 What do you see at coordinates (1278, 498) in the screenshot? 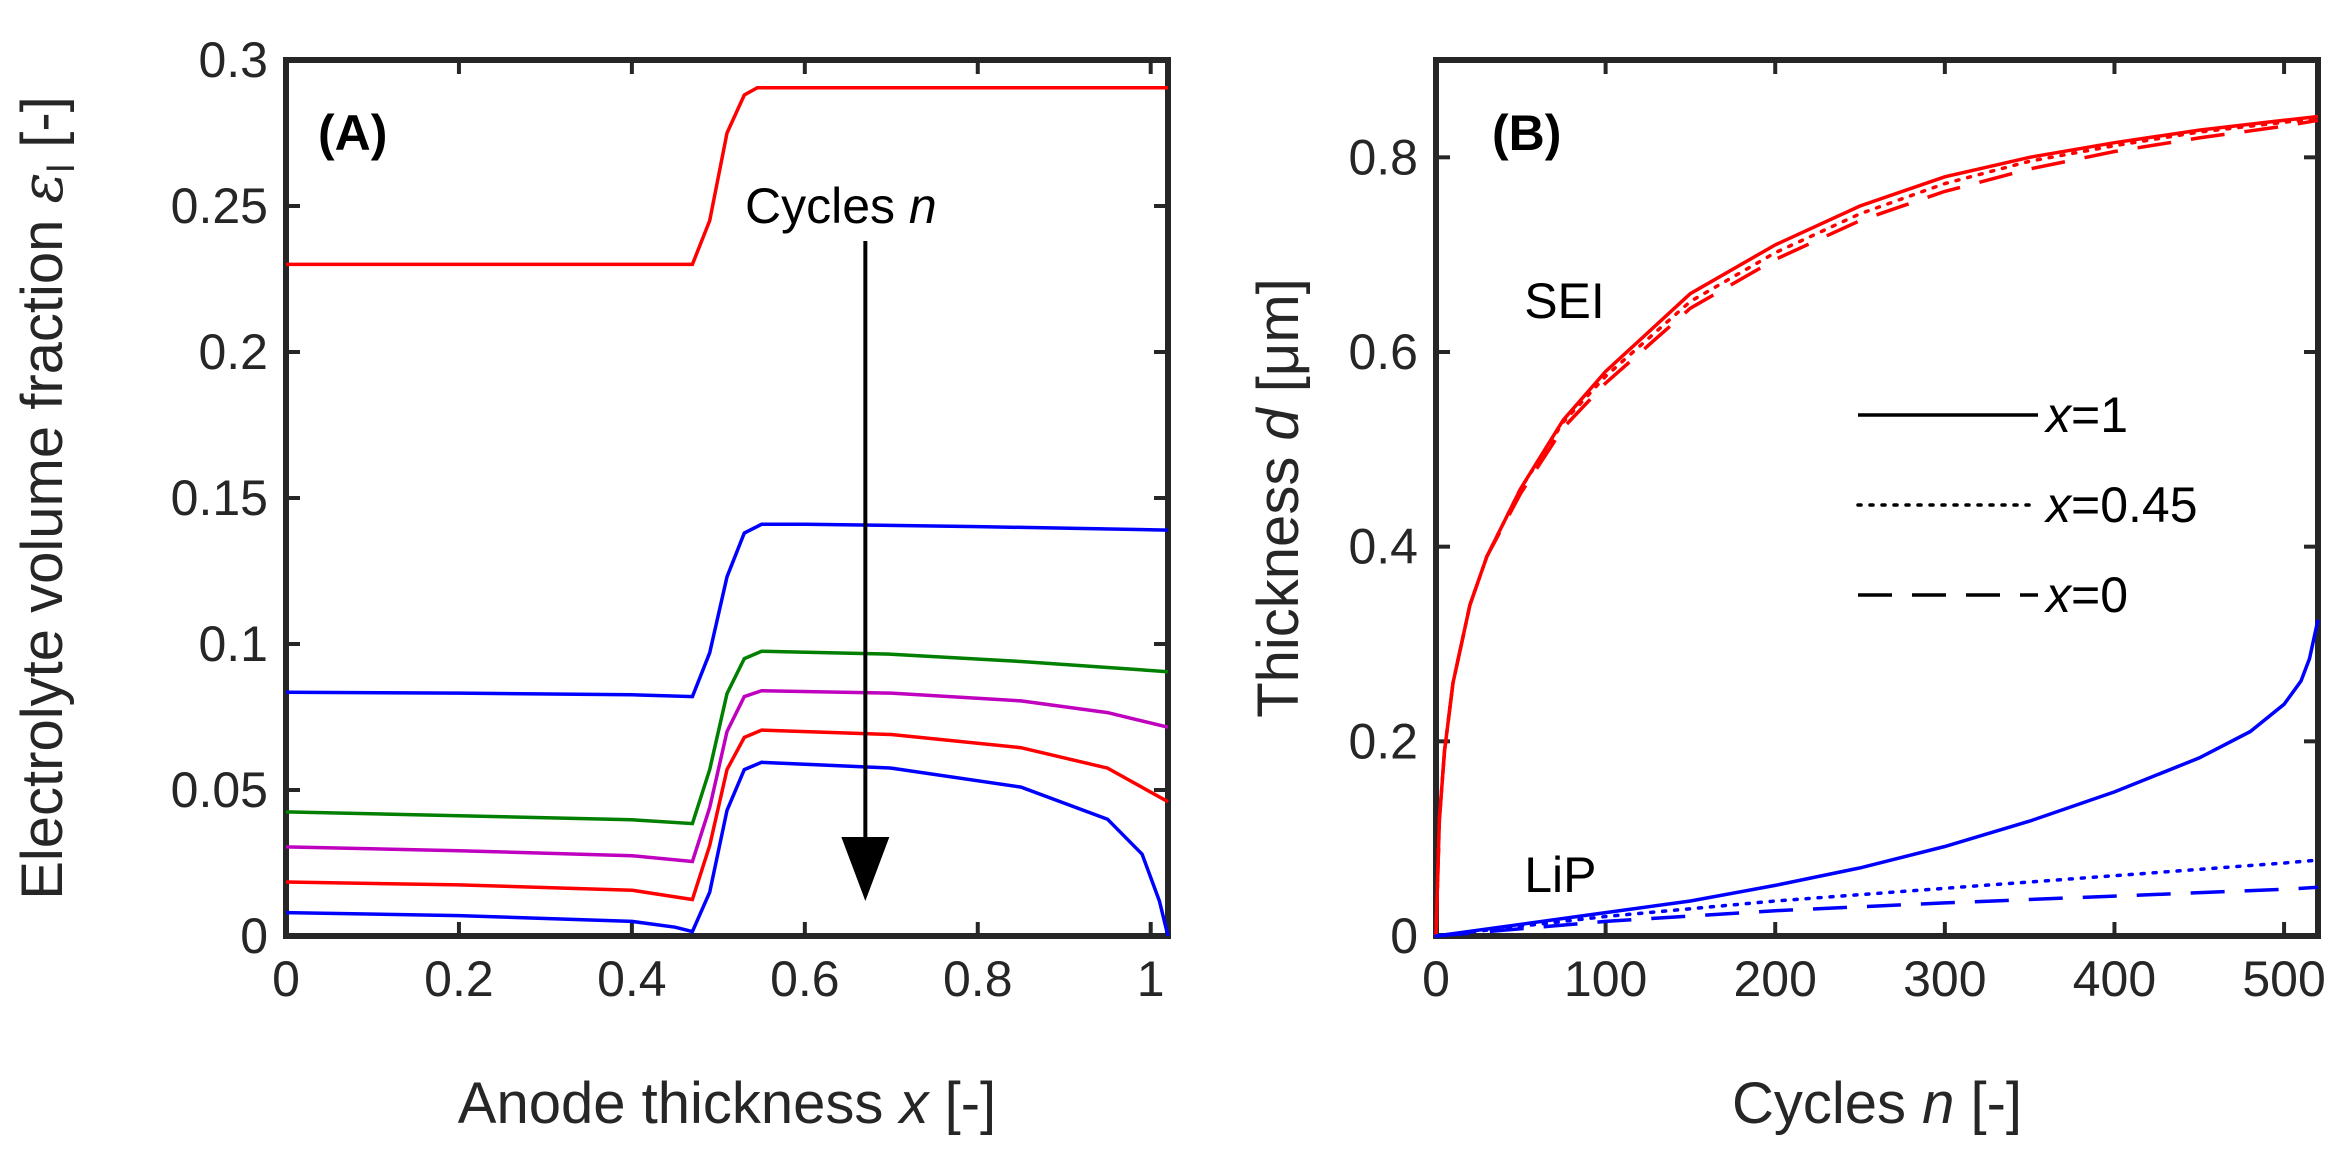
I see `panel-b-y-axis-label: Thickness d [μm]` at bounding box center [1278, 498].